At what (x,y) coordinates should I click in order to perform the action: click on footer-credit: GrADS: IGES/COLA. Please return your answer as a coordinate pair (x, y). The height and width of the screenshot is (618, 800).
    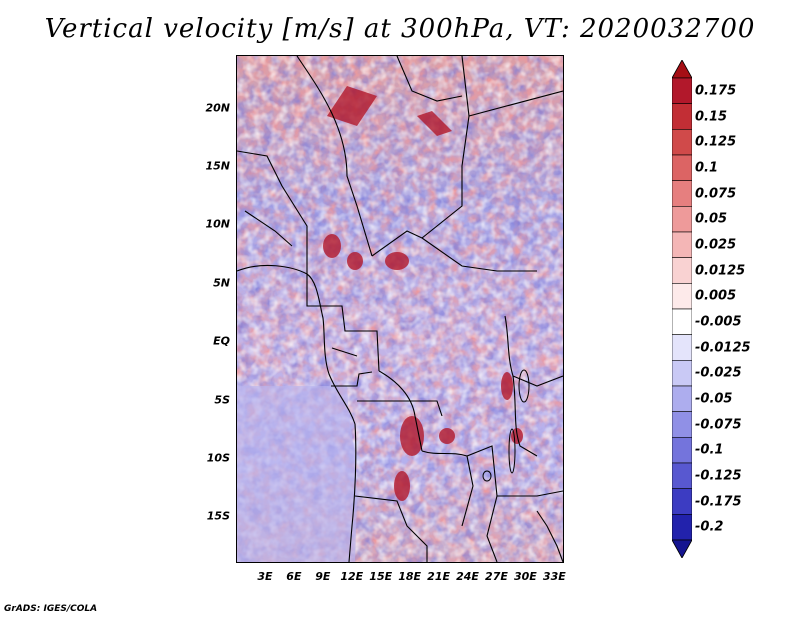
    Looking at the image, I should click on (51, 609).